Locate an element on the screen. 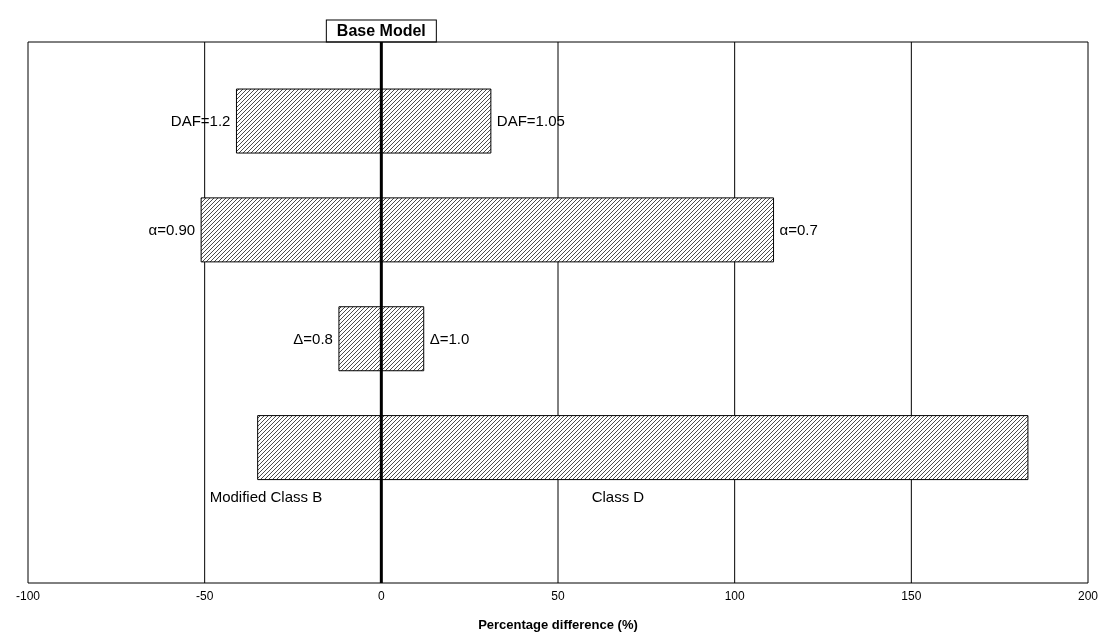 Image resolution: width=1104 pixels, height=644 pixels. x-tick-label: 100 is located at coordinates (734, 595).